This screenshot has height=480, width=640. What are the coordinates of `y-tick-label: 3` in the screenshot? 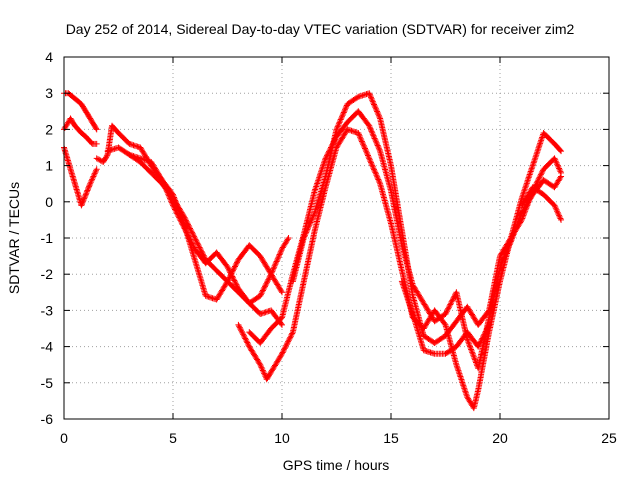 It's located at (49, 93).